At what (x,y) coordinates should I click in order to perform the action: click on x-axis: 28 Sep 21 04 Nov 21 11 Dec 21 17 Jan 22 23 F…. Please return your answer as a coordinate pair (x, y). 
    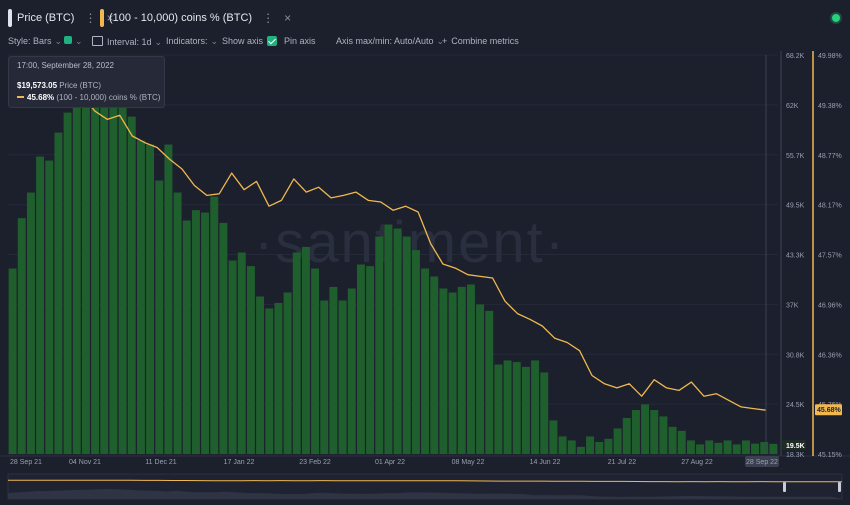
    Looking at the image, I should click on (425, 461).